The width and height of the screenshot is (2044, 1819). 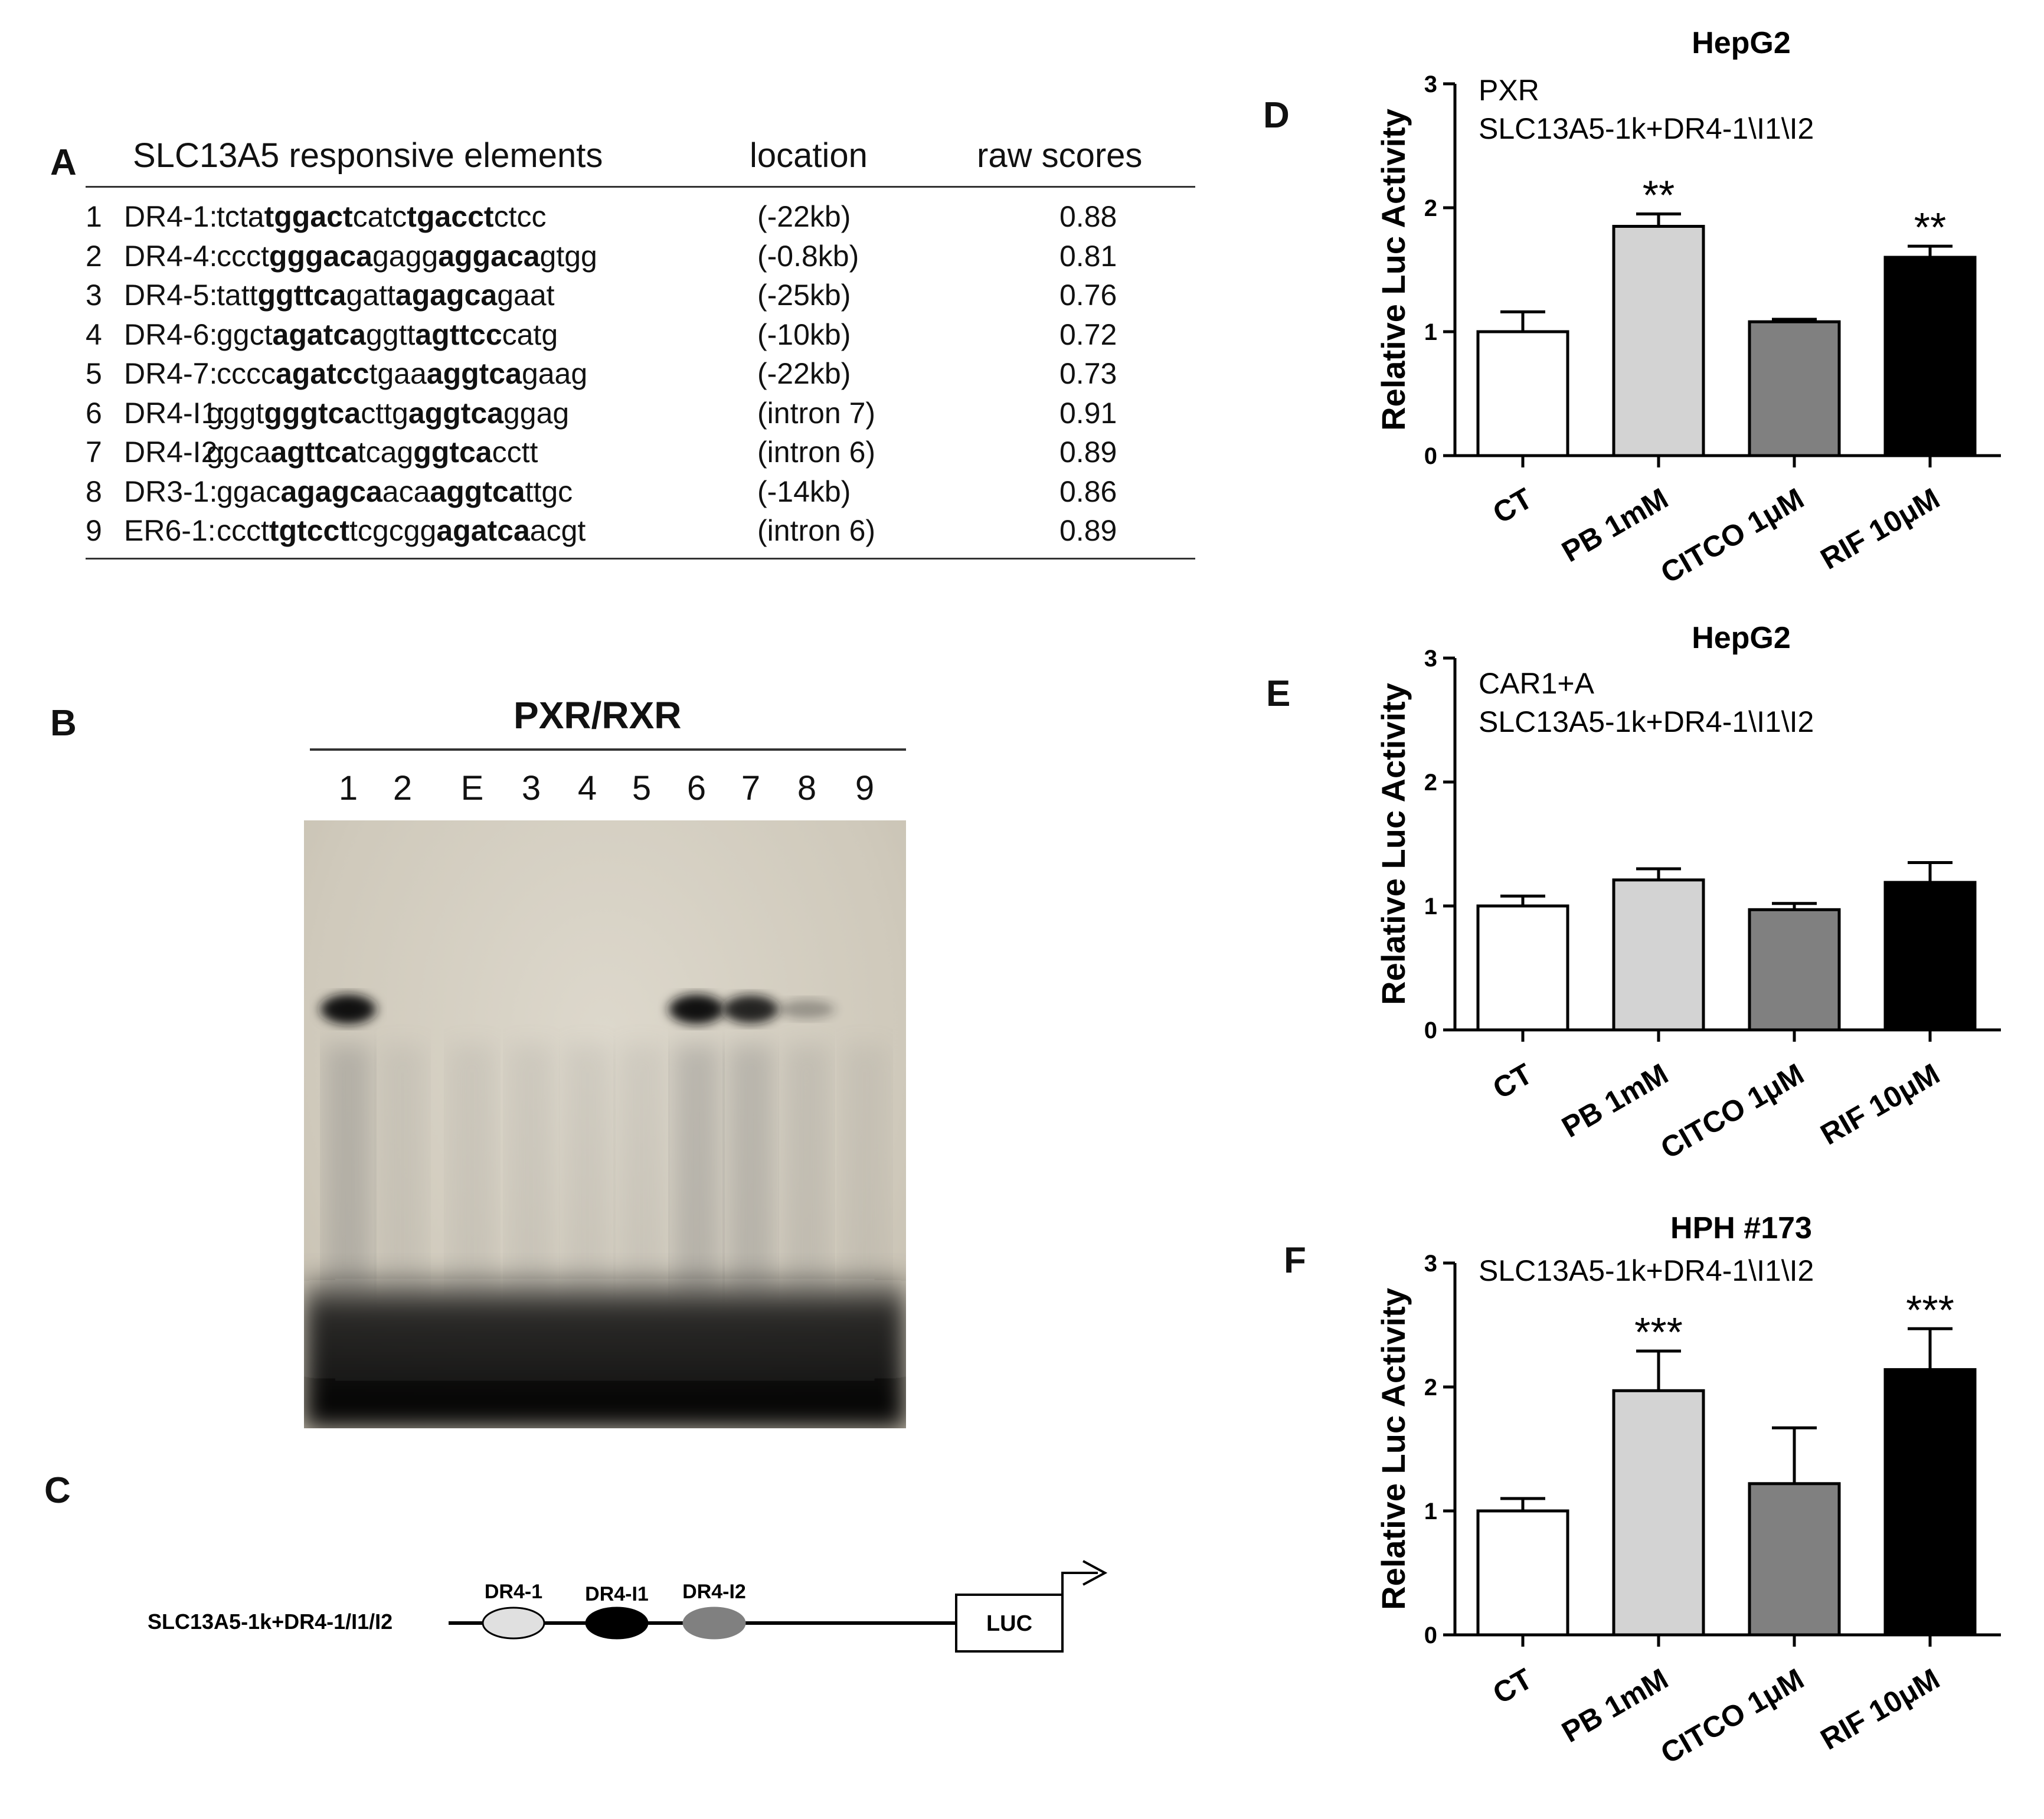 I want to click on element-score: 0.73, so click(x=1088, y=374).